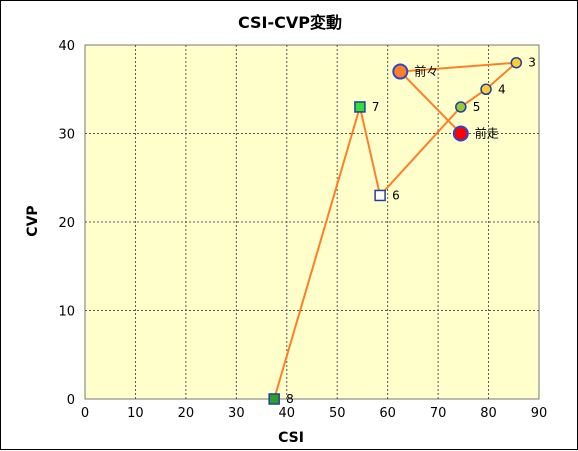  Describe the element at coordinates (477, 107) in the screenshot. I see `data-point-label: 5` at that location.